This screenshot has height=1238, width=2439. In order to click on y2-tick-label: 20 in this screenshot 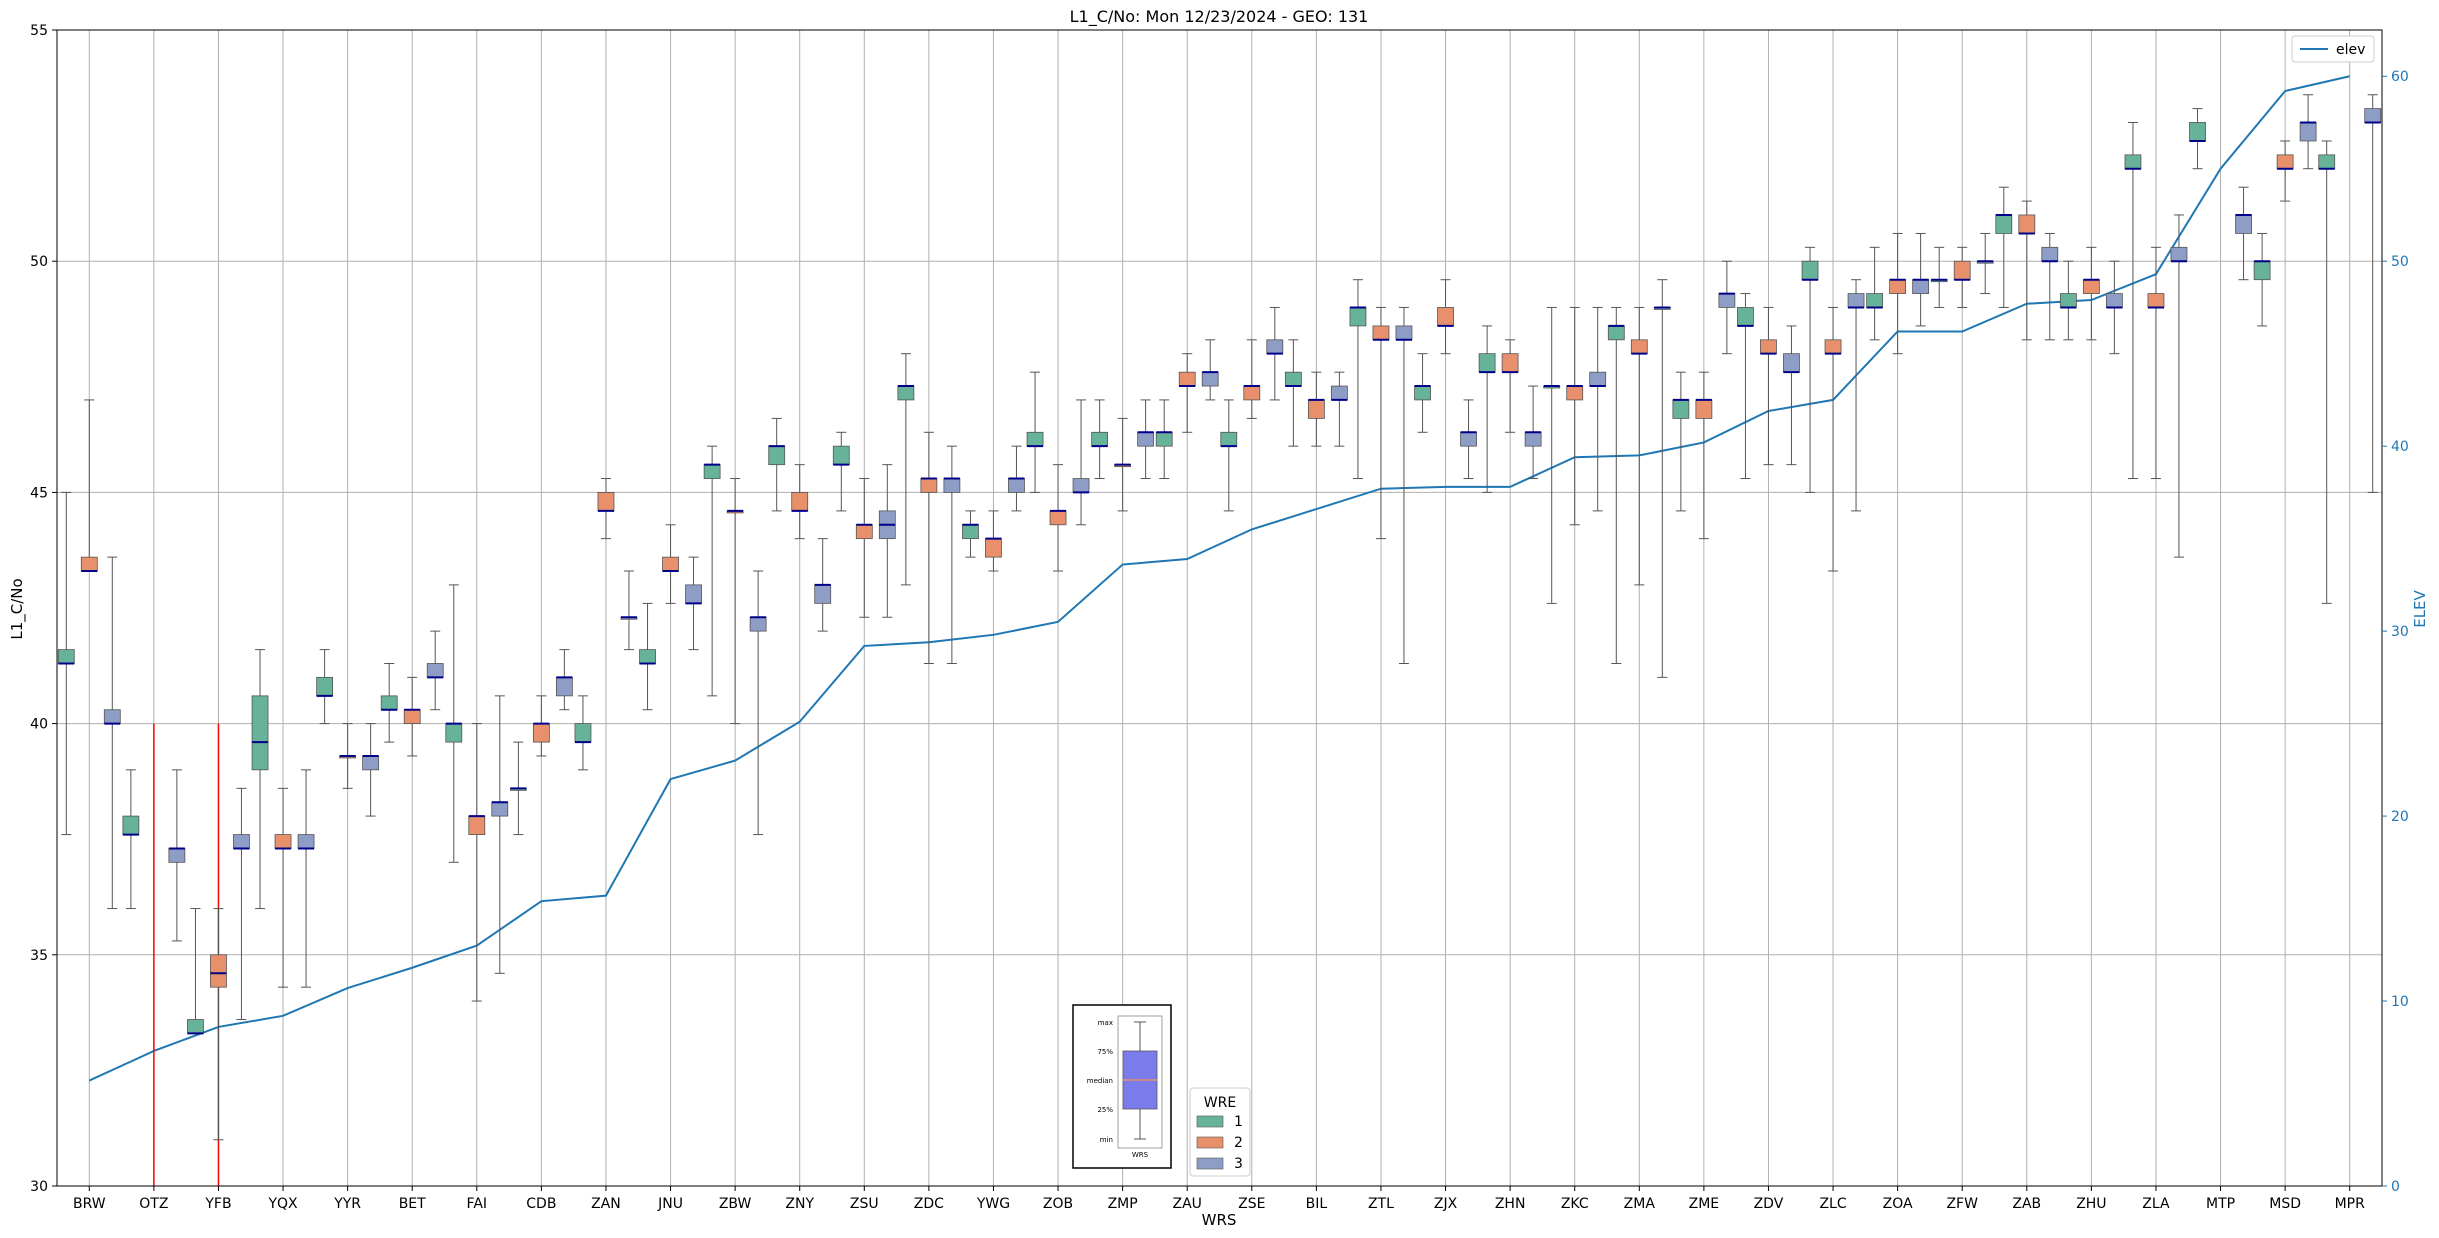, I will do `click(2400, 817)`.